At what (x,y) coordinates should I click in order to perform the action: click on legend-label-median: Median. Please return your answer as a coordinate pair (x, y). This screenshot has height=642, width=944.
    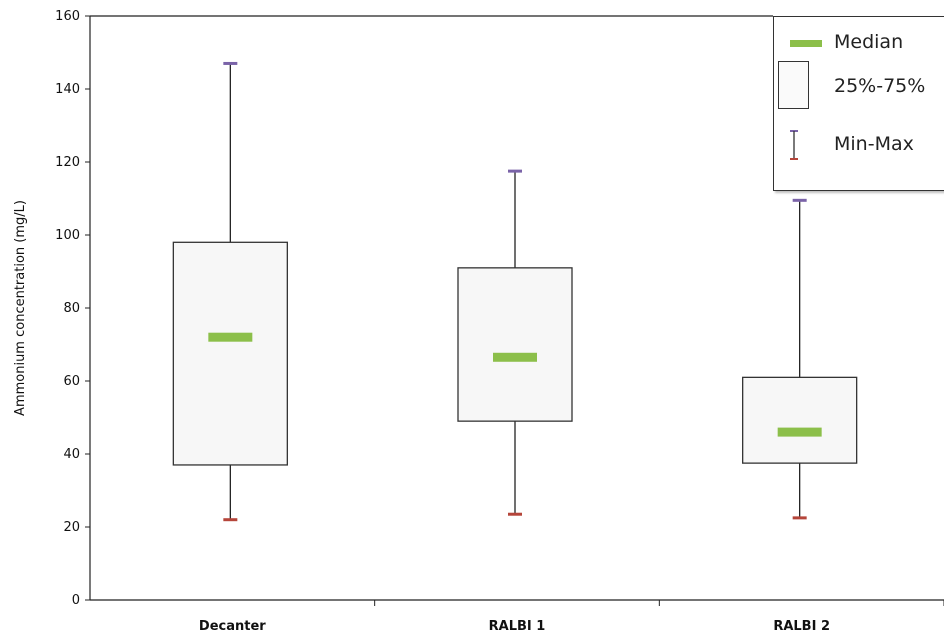
    Looking at the image, I should click on (869, 42).